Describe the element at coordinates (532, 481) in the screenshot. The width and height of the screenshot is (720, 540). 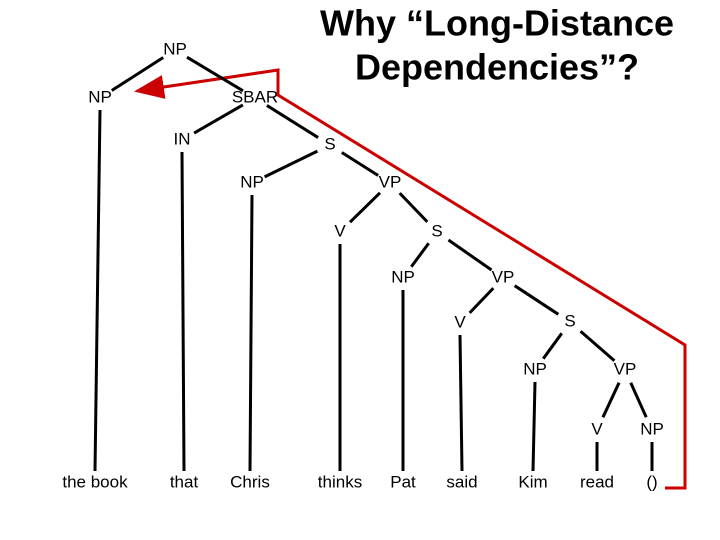
I see `leaf-word: Kim` at that location.